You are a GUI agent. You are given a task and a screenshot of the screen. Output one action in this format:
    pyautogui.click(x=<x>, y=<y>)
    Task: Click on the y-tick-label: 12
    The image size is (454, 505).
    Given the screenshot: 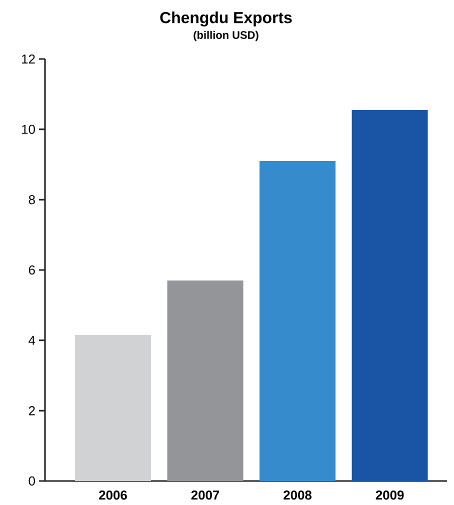 What is the action you would take?
    pyautogui.click(x=28, y=59)
    